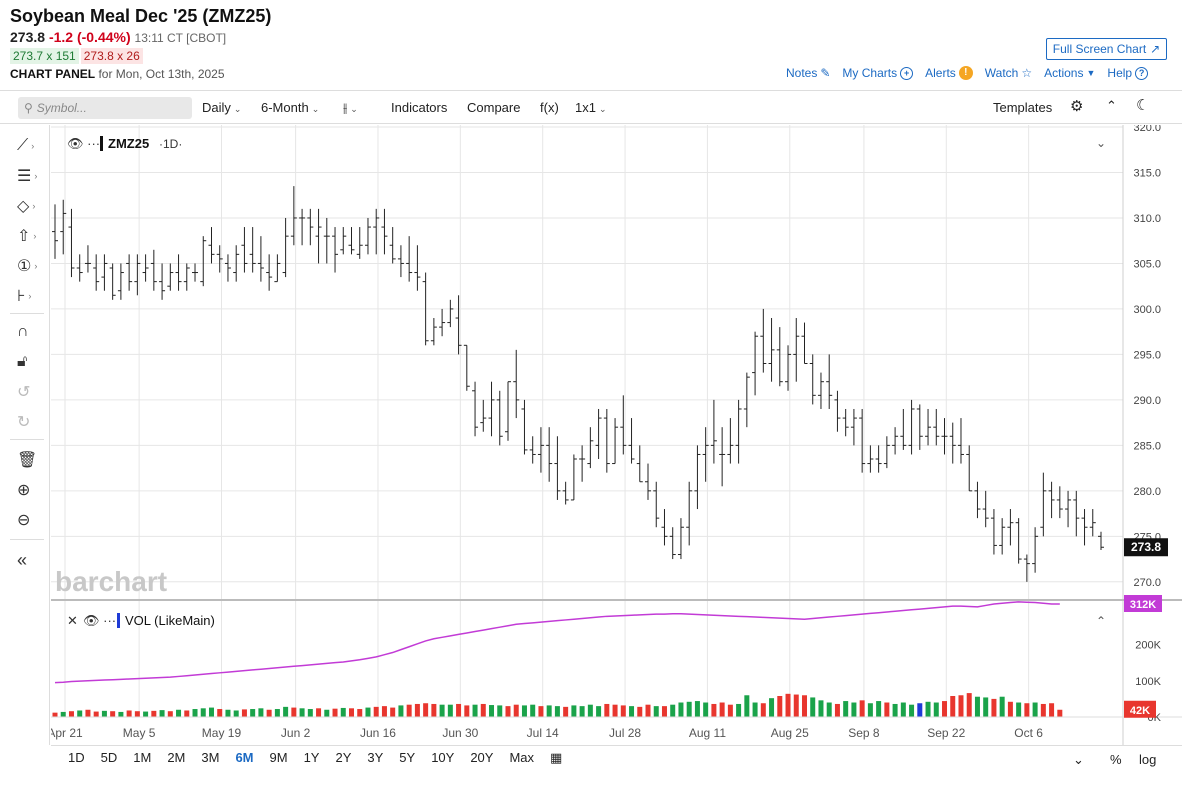 The image size is (1182, 795). I want to click on magnet-tool: ∩, so click(29, 332).